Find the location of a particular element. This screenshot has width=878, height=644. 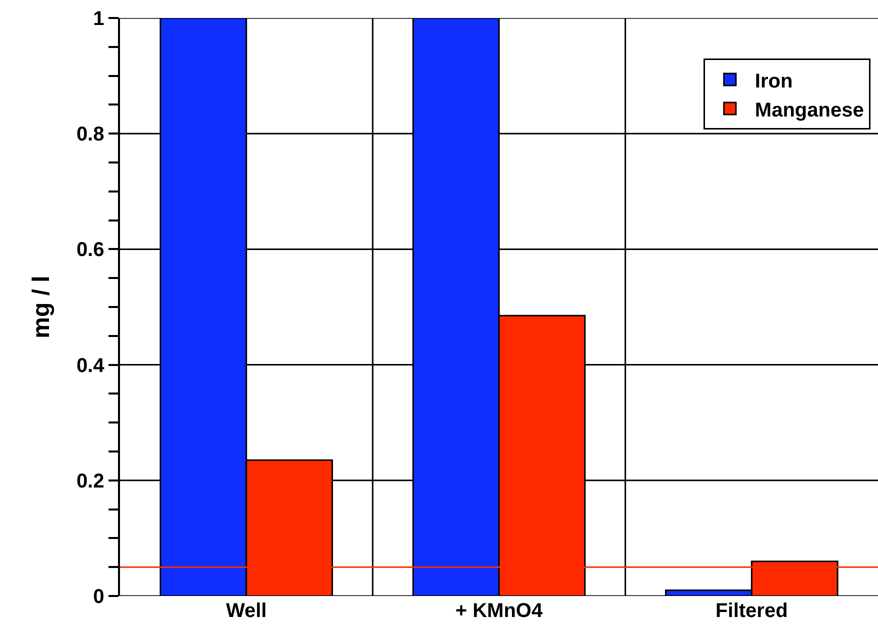

y-tick-label: 0.6 is located at coordinates (90, 250).